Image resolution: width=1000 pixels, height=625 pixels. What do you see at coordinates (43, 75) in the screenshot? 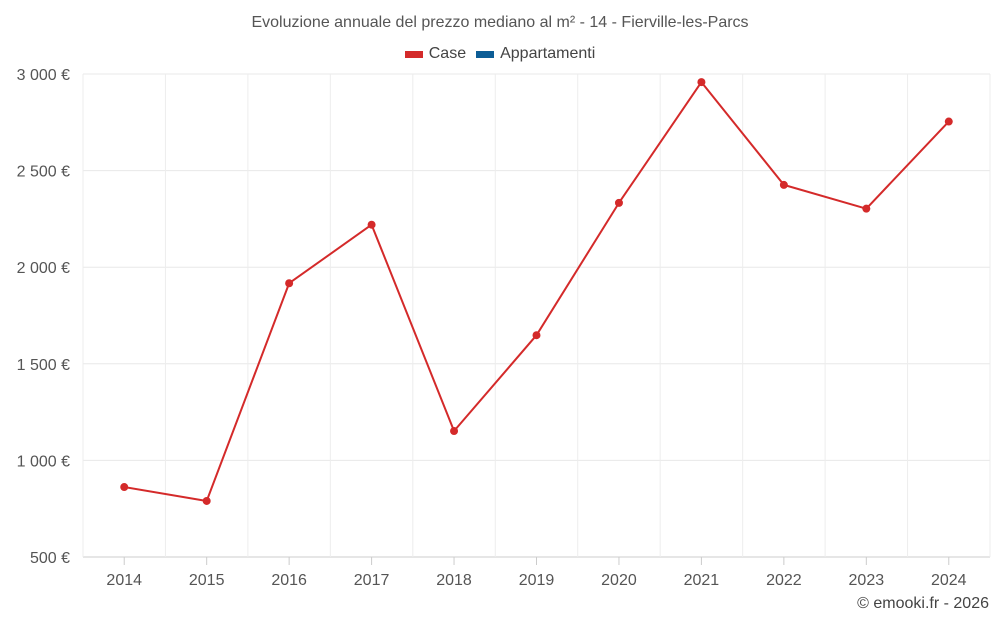
I see `y-tick-label: 3 000 €` at bounding box center [43, 75].